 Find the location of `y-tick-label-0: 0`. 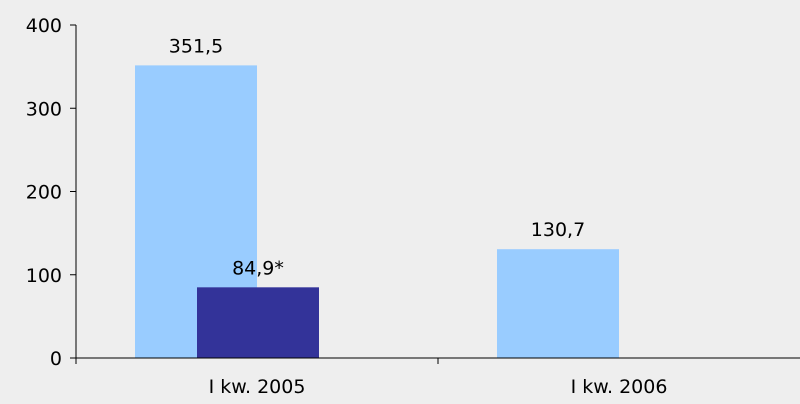

y-tick-label-0: 0 is located at coordinates (56, 359).